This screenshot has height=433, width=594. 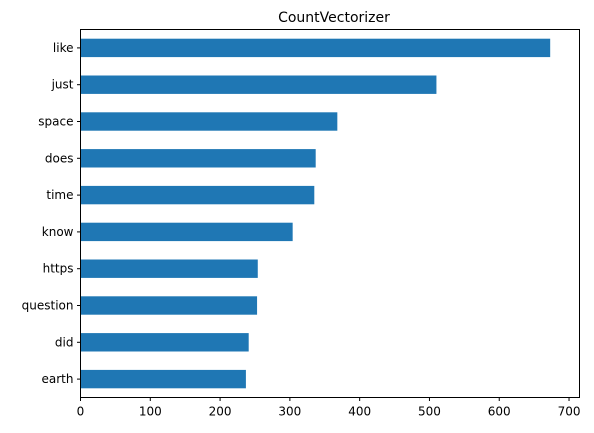 What do you see at coordinates (62, 85) in the screenshot?
I see `y-tick-label: just` at bounding box center [62, 85].